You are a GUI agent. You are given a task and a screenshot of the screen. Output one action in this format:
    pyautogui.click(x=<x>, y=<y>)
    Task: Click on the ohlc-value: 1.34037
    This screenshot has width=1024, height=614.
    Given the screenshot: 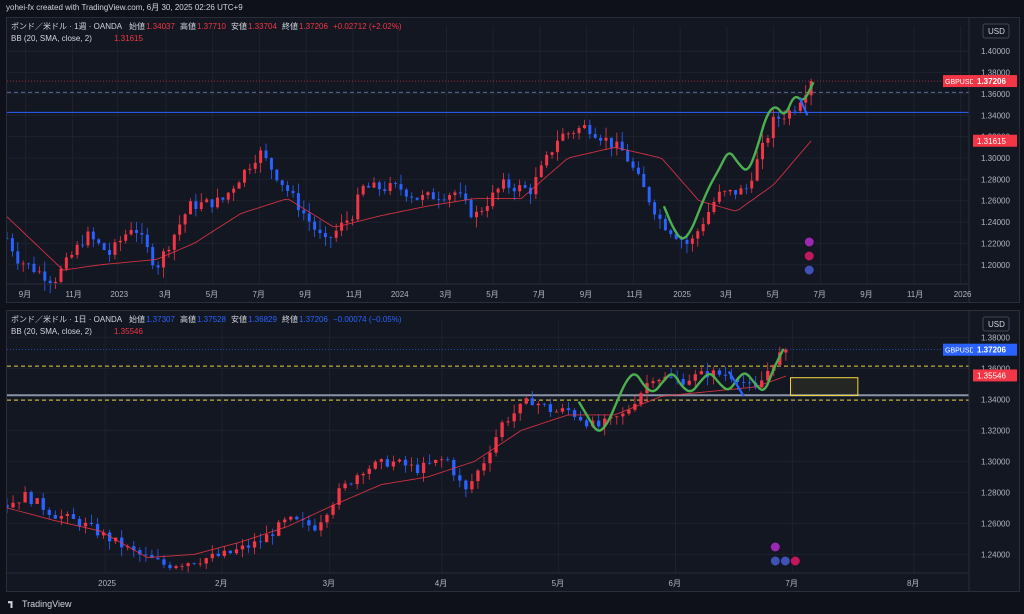 What is the action you would take?
    pyautogui.click(x=160, y=26)
    